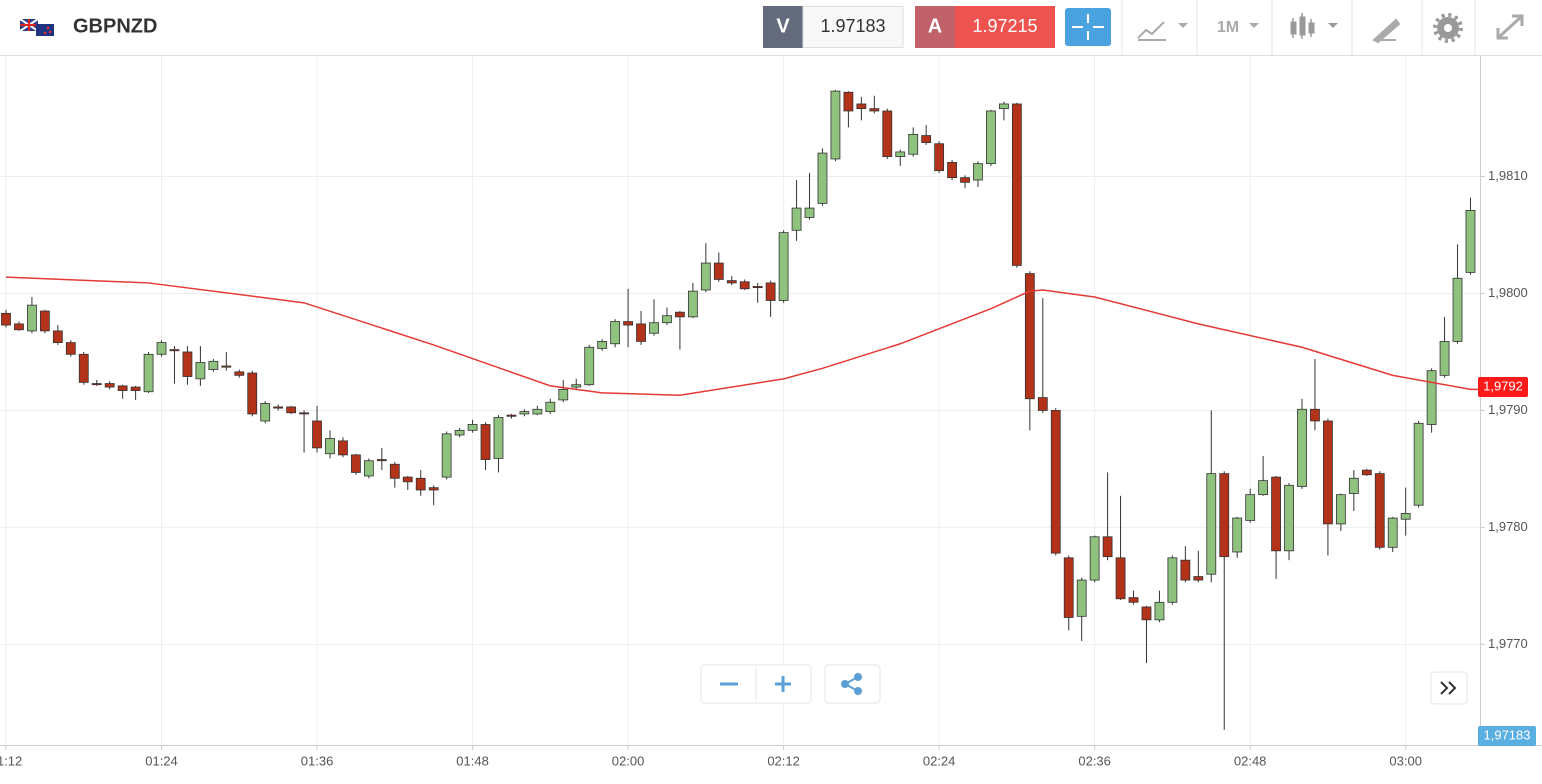  Describe the element at coordinates (1449, 688) in the screenshot. I see `scroll-right-button` at that location.